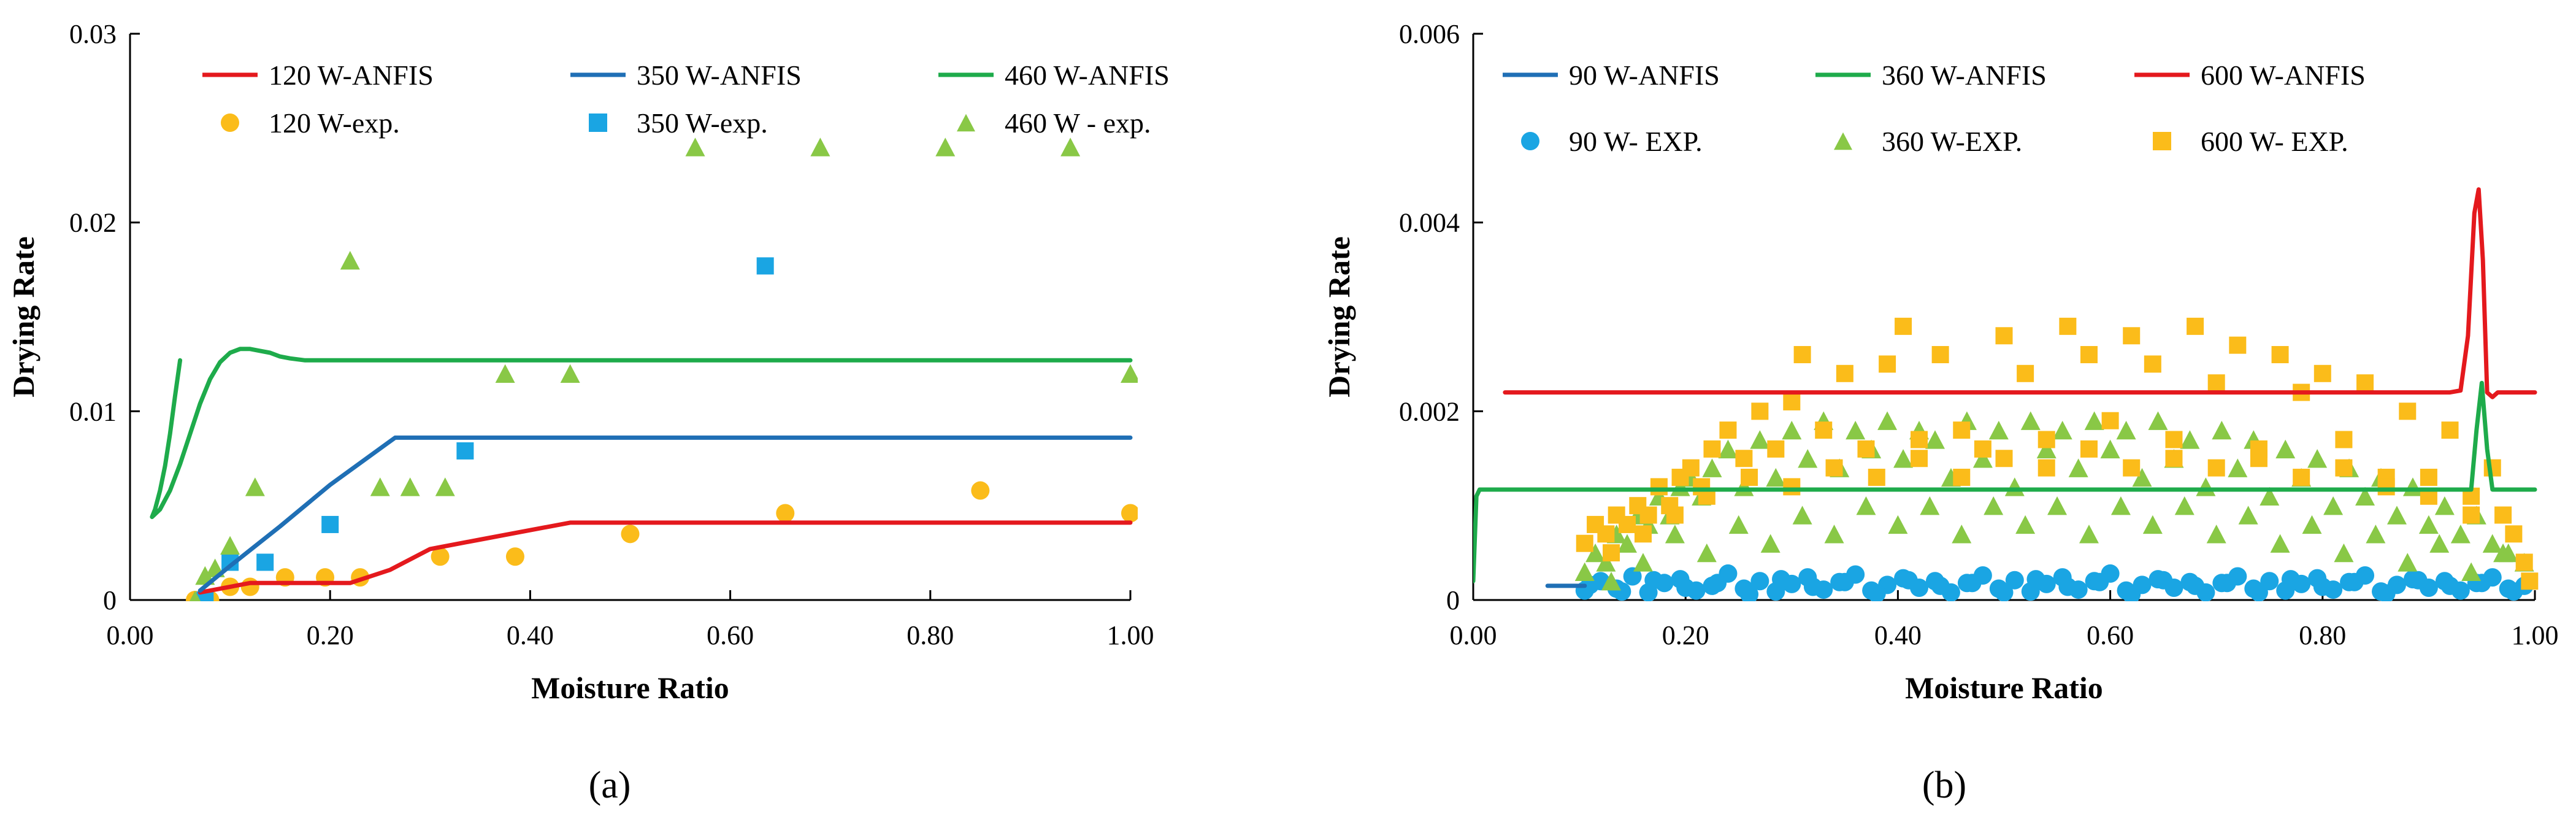 The height and width of the screenshot is (827, 2576). What do you see at coordinates (351, 75) in the screenshot?
I see `legend-label-a-0: 120 W-ANFIS` at bounding box center [351, 75].